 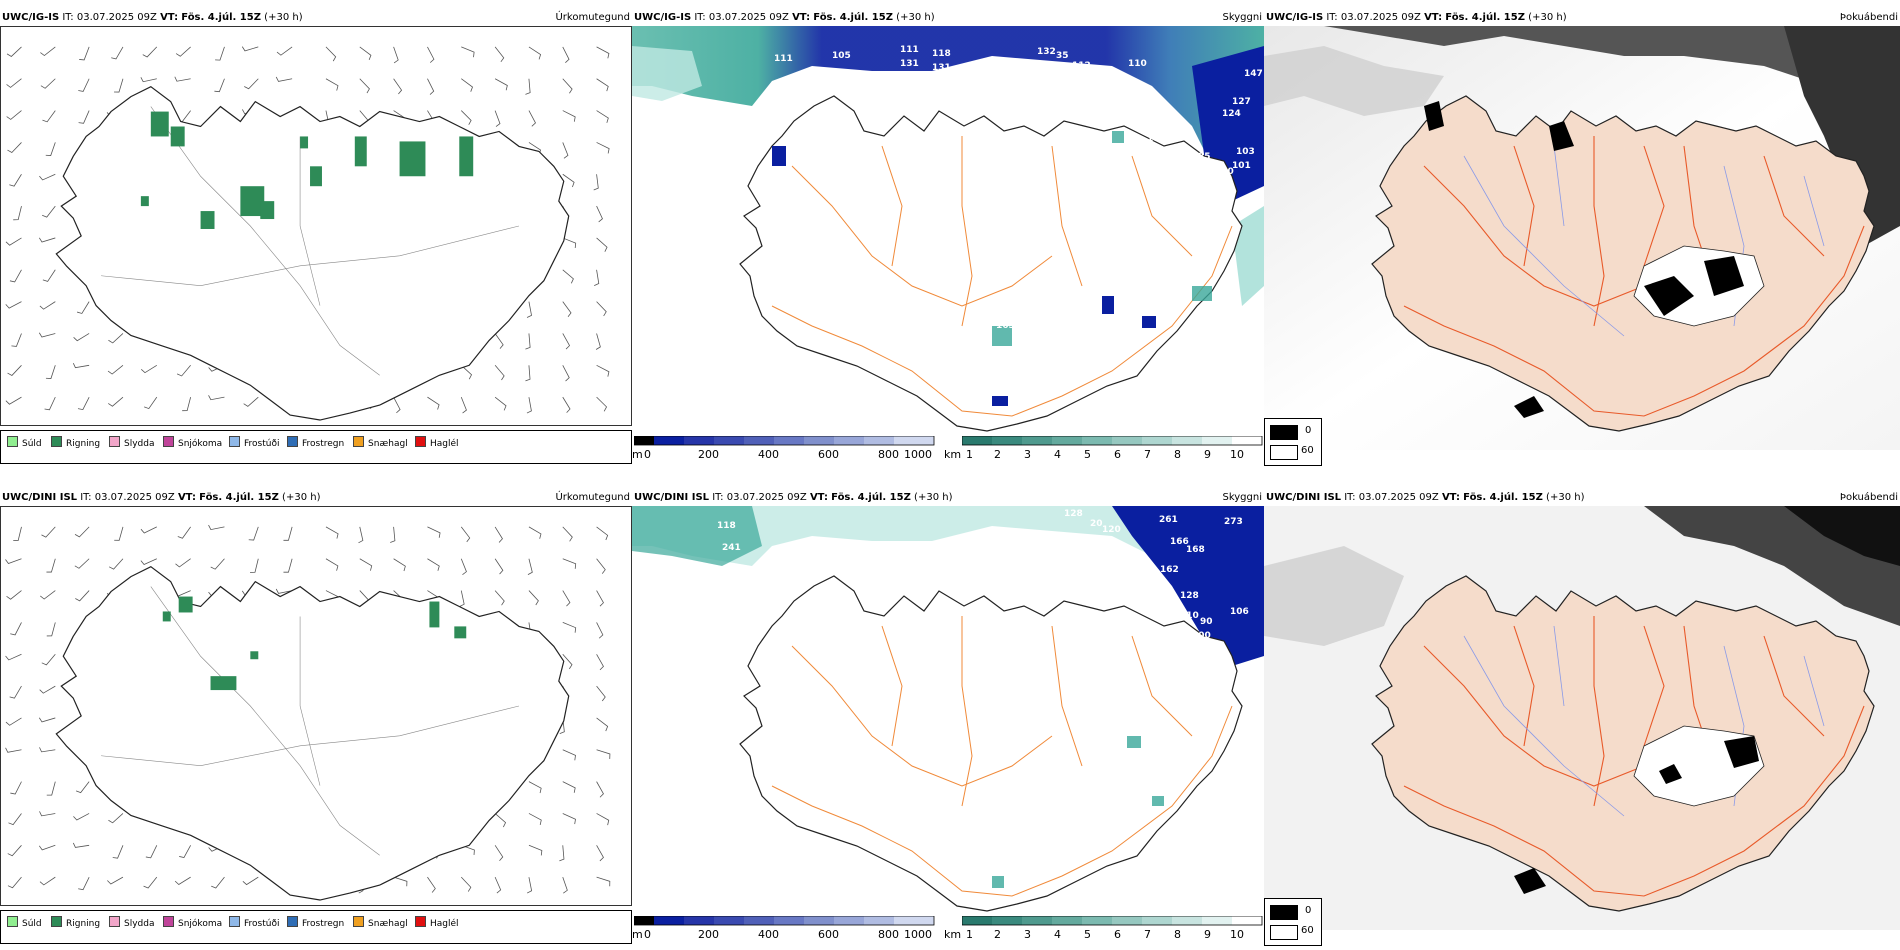 I want to click on svg-text: 111, so click(x=909, y=50).